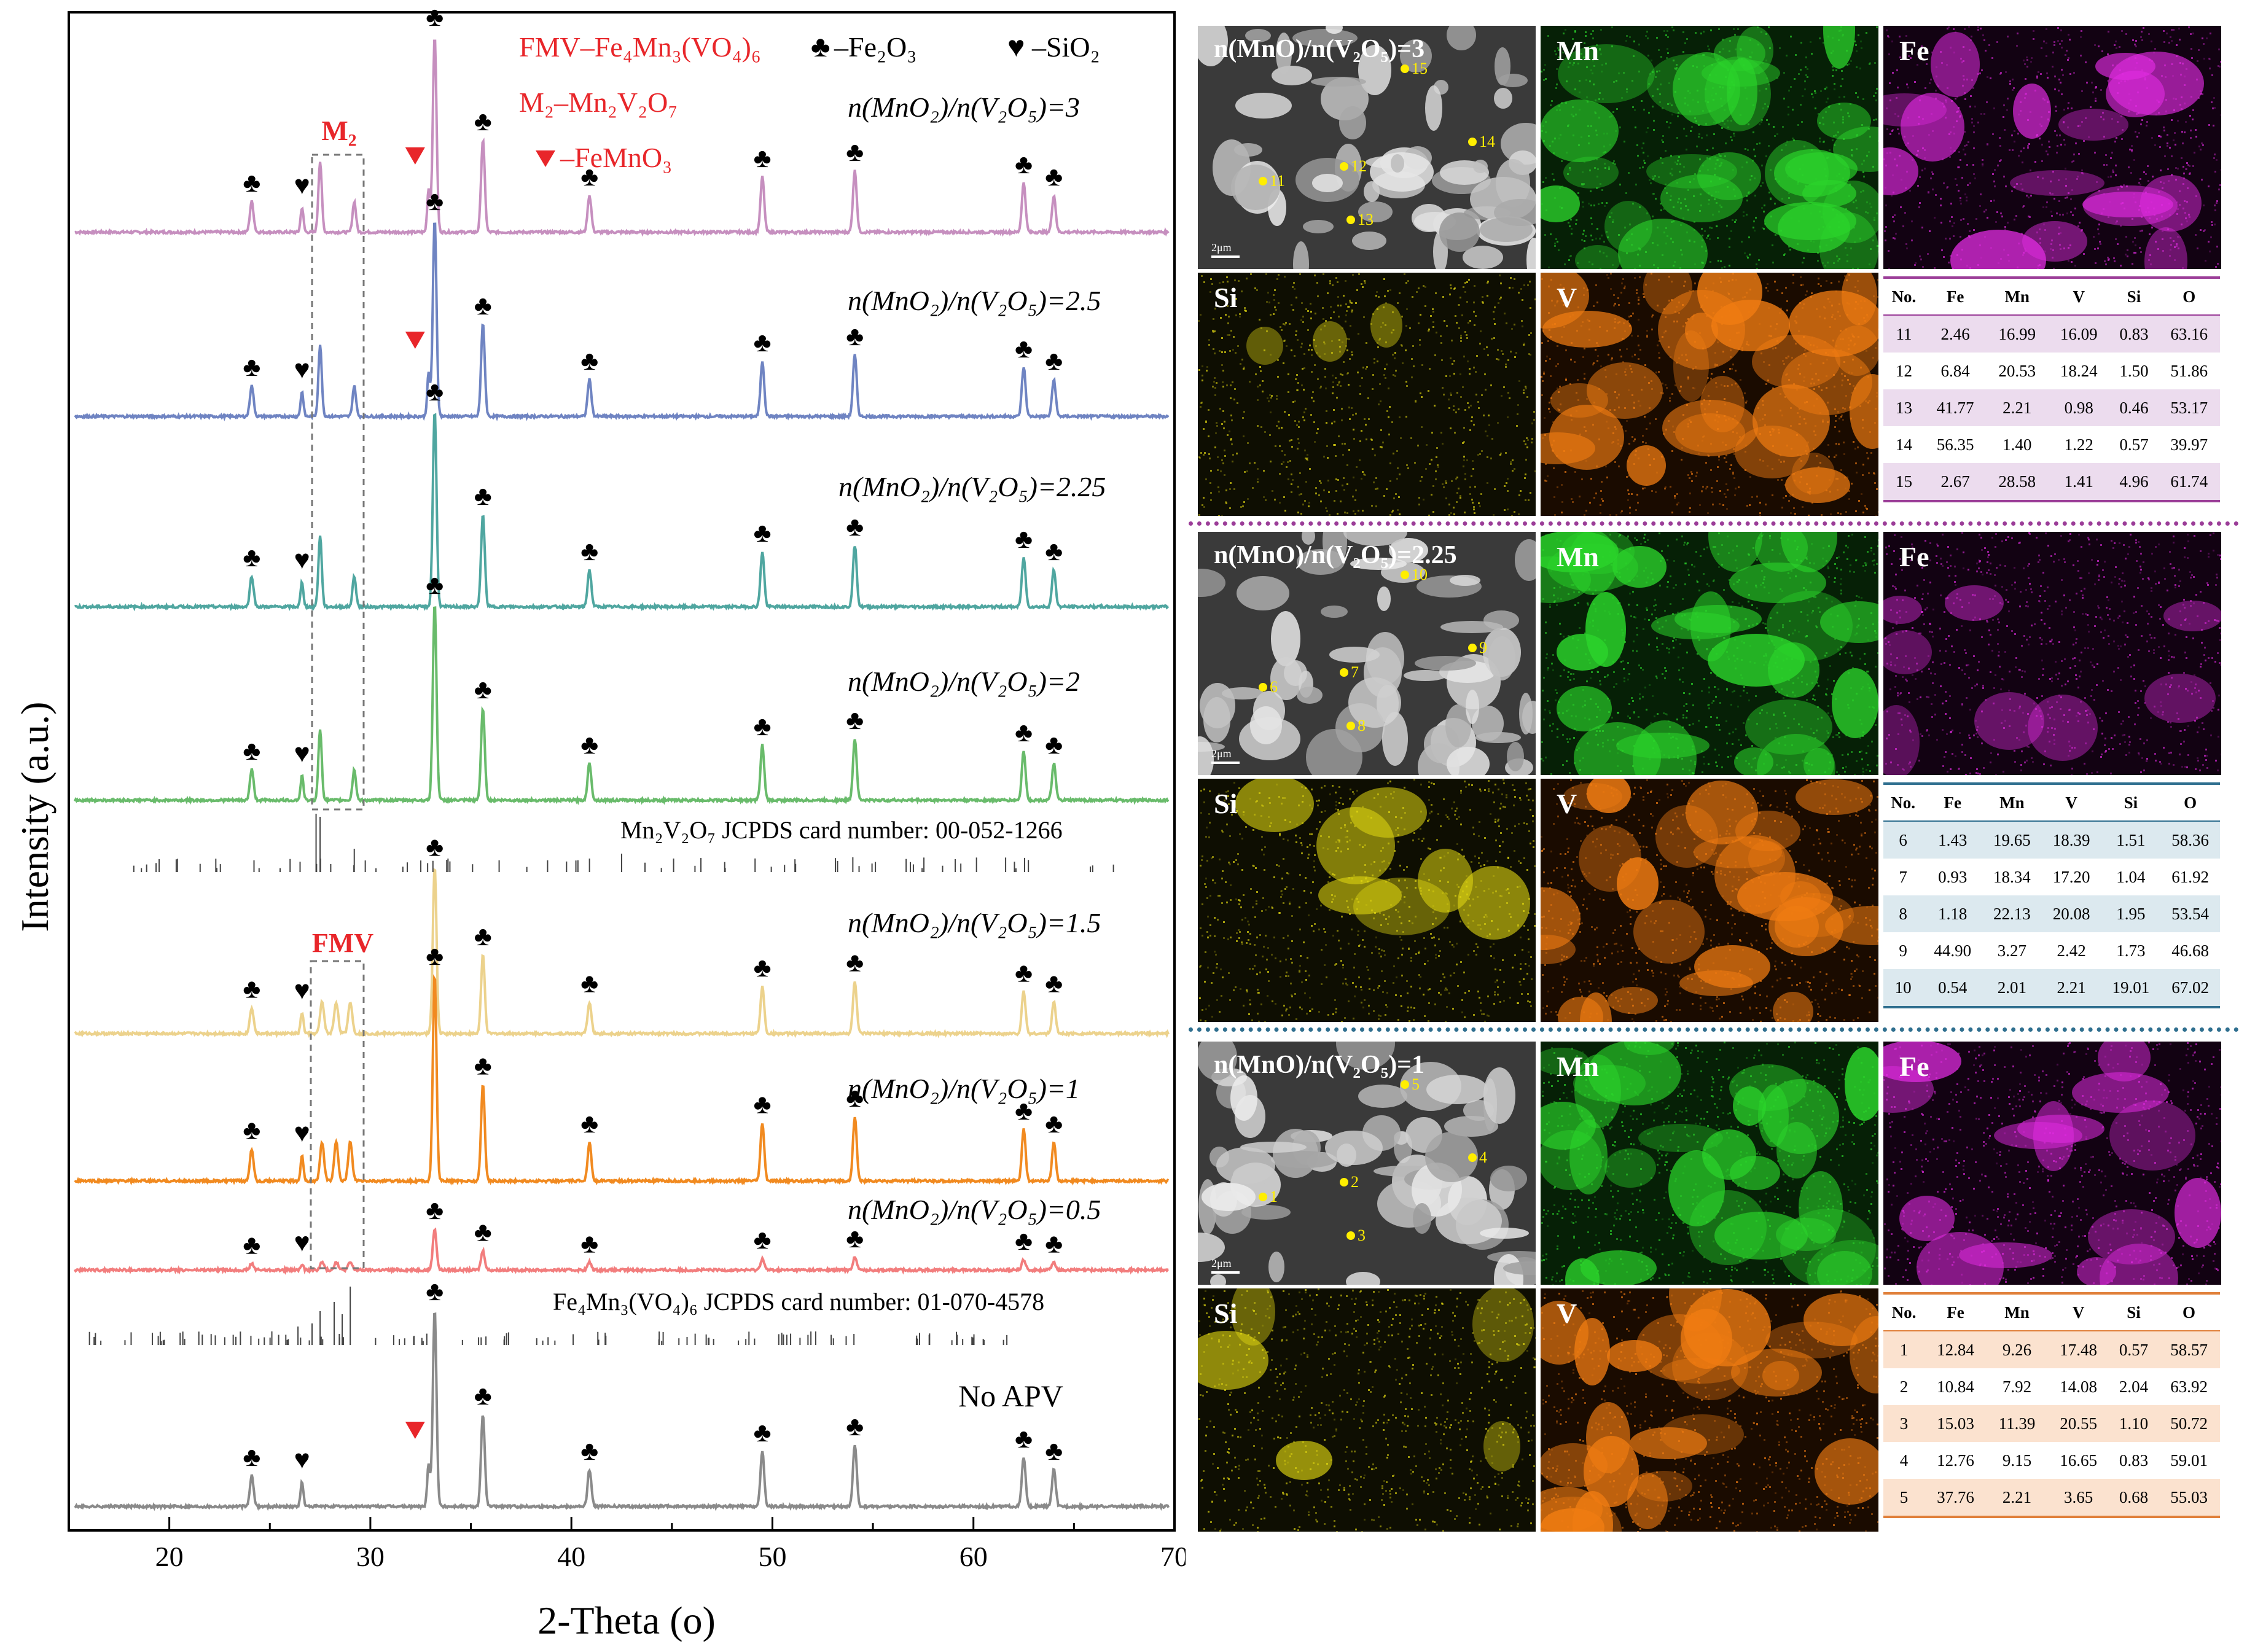 The image size is (2247, 1652). What do you see at coordinates (1338, 82) in the screenshot?
I see `sem-particle` at bounding box center [1338, 82].